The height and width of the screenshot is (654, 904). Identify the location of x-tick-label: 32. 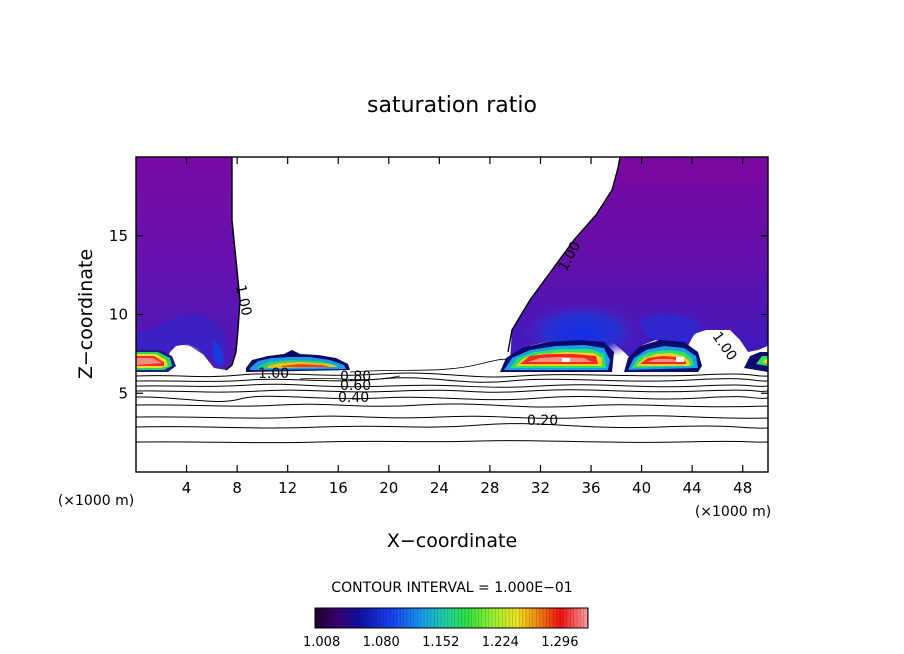
(540, 488).